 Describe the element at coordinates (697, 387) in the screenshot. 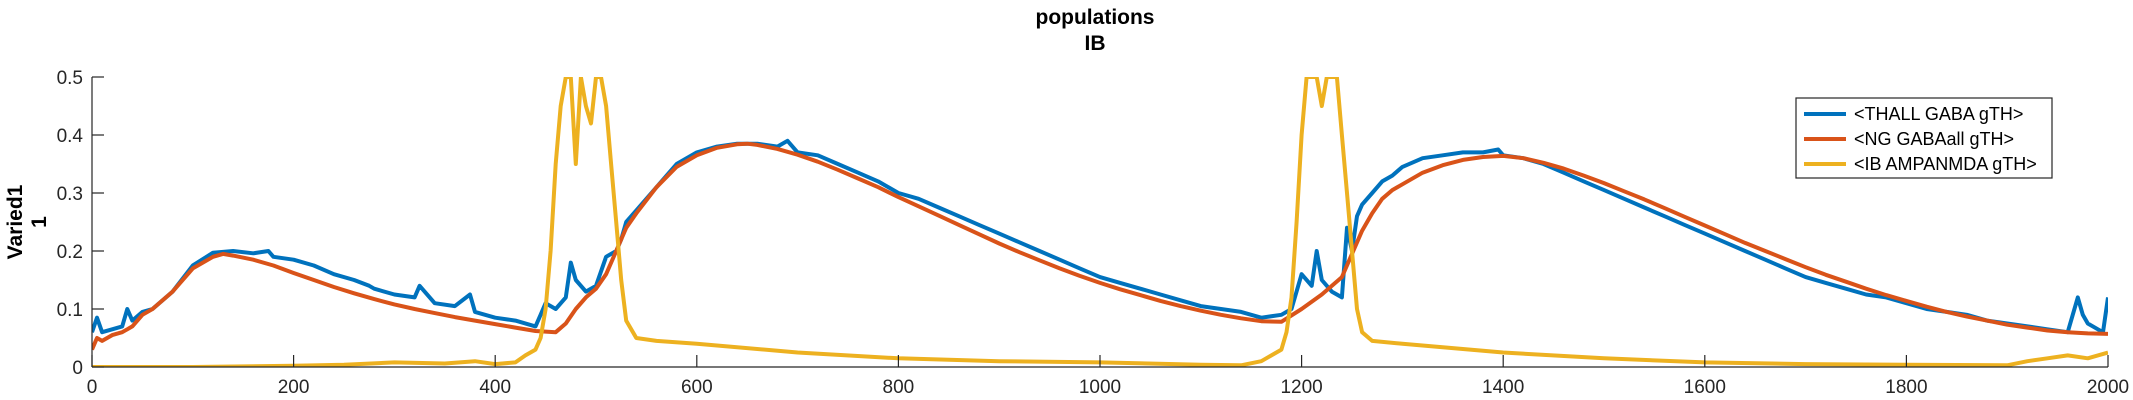

I see `x-tick-label: 600` at that location.